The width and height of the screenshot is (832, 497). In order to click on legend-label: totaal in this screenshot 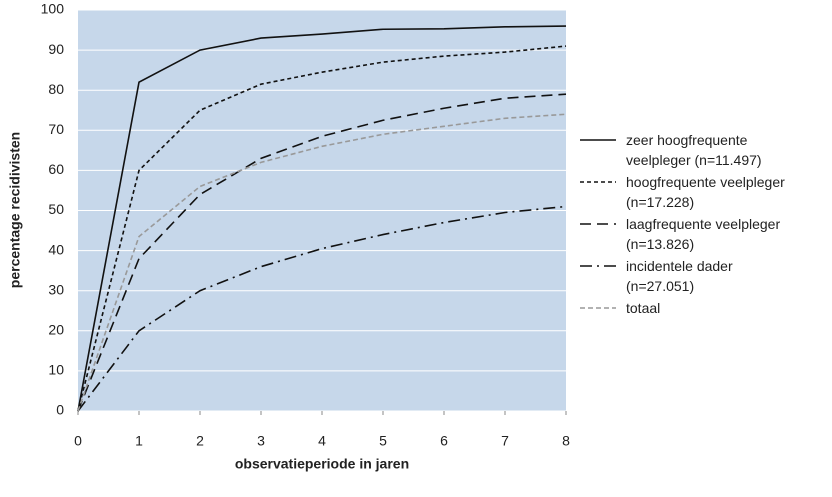, I will do `click(643, 308)`.